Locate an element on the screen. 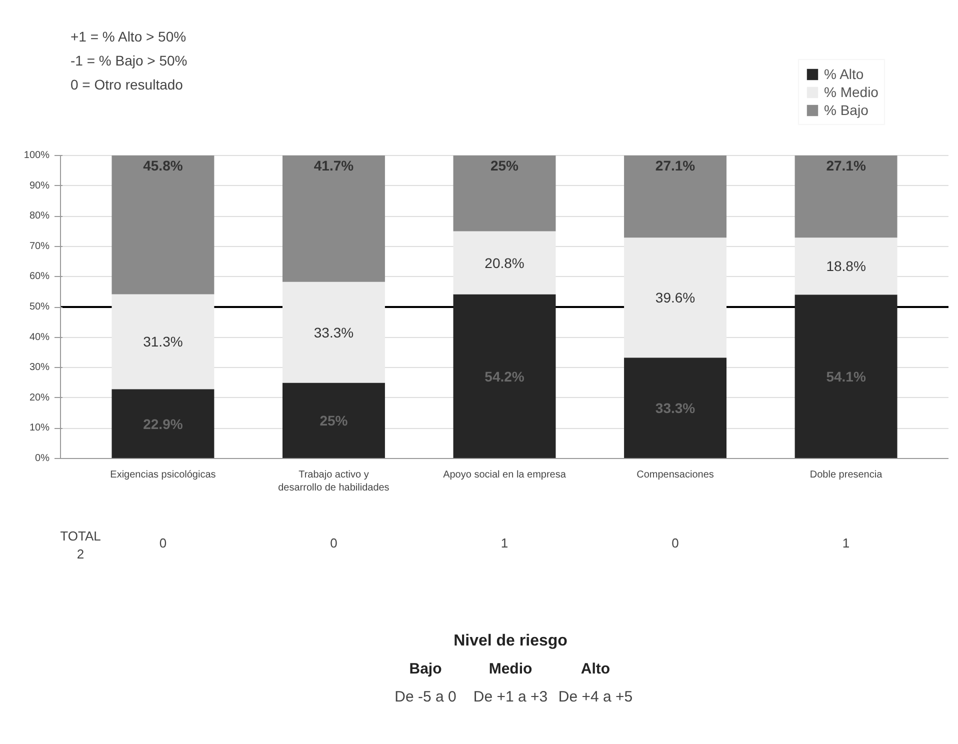  y-tick-label: 100% is located at coordinates (37, 155).